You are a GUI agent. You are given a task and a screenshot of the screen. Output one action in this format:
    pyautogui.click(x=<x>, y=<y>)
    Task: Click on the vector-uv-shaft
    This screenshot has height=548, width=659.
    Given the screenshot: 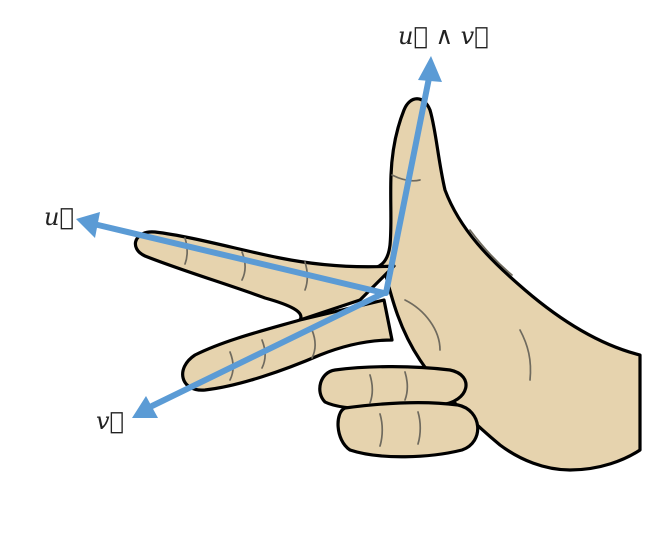 What is the action you would take?
    pyautogui.click(x=407, y=185)
    